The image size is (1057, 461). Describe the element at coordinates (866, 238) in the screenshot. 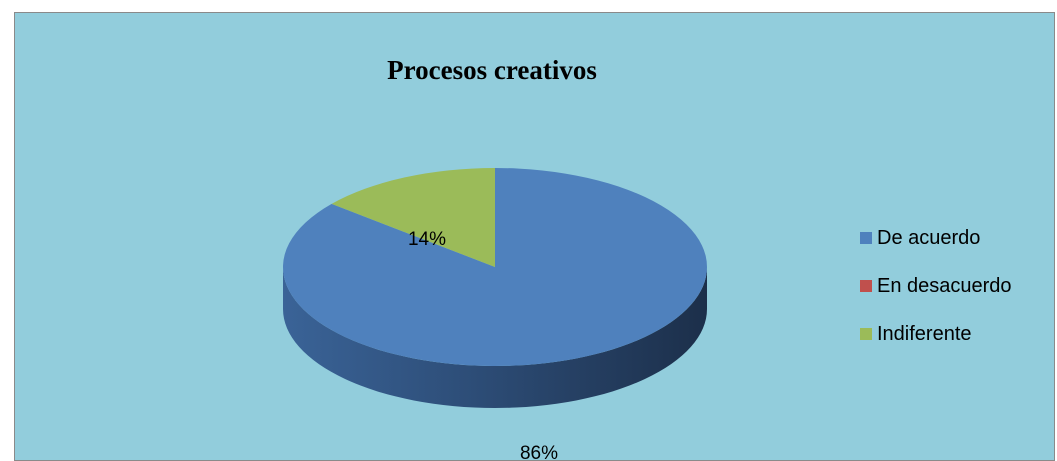

I see `legend-swatch-de-acuerdo` at that location.